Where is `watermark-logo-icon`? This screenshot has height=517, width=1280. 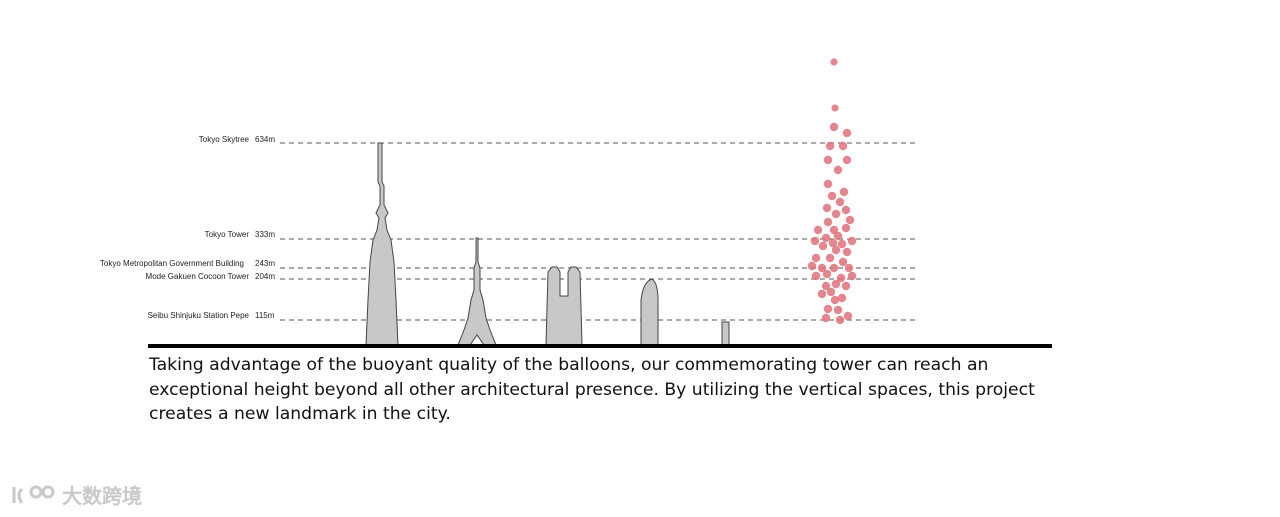
watermark-logo-icon is located at coordinates (33, 494).